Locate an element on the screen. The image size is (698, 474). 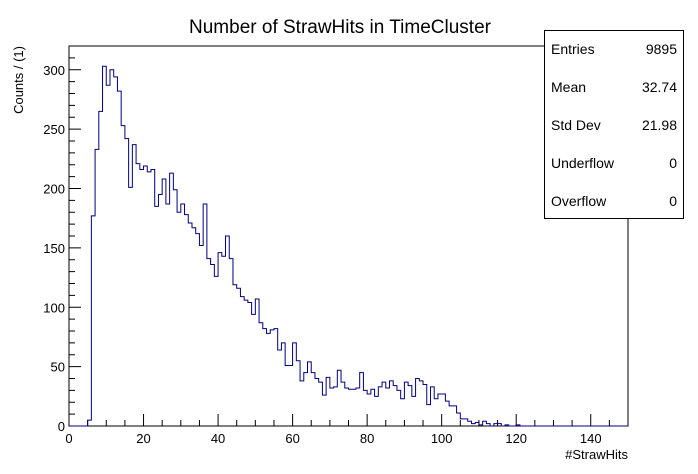
y-tick-label: 0 is located at coordinates (61, 426).